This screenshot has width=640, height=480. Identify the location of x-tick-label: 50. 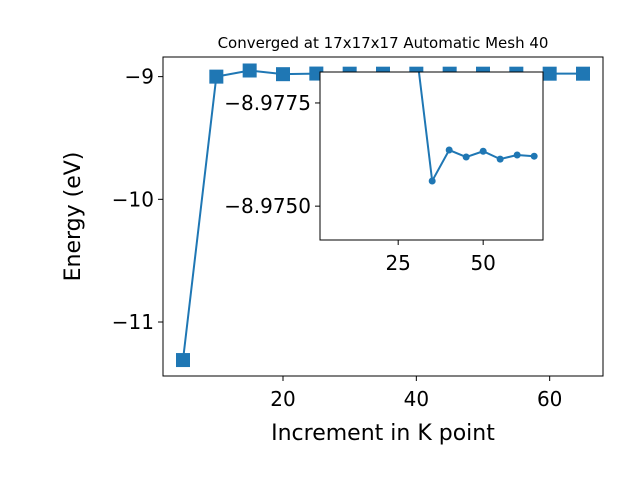
(482, 263).